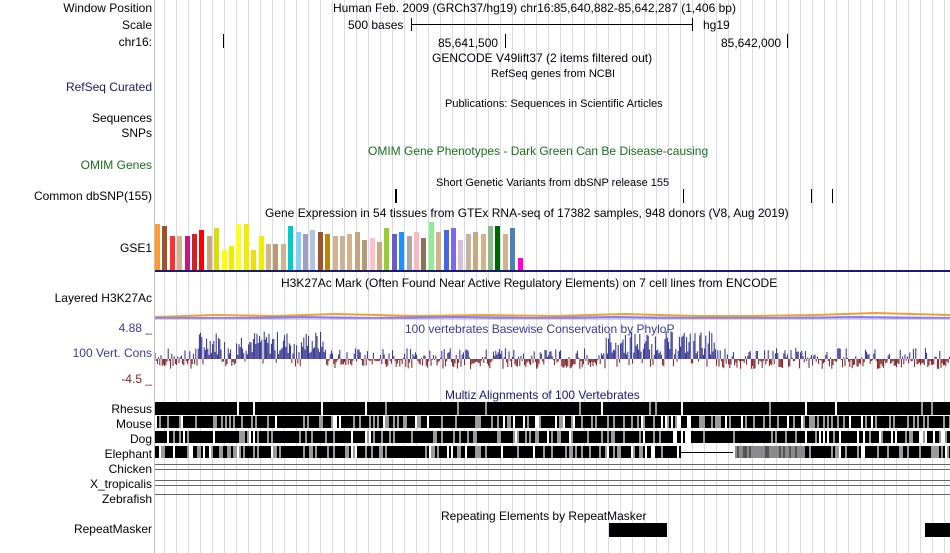 Image resolution: width=950 pixels, height=553 pixels. Describe the element at coordinates (552, 312) in the screenshot. I see `h3k27ac-signal` at that location.